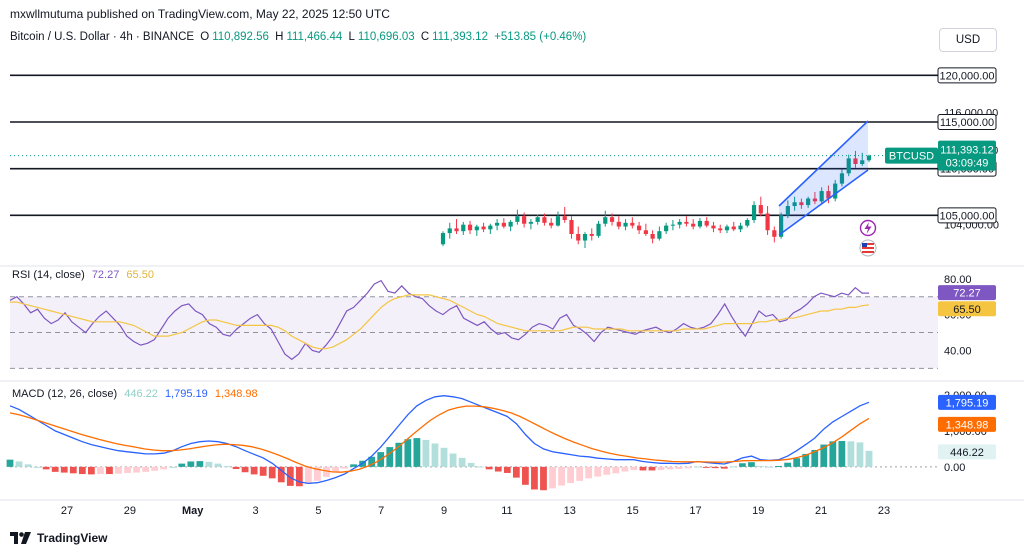 This screenshot has width=1024, height=554. I want to click on signal-last-label: 1,348.98, so click(967, 425).